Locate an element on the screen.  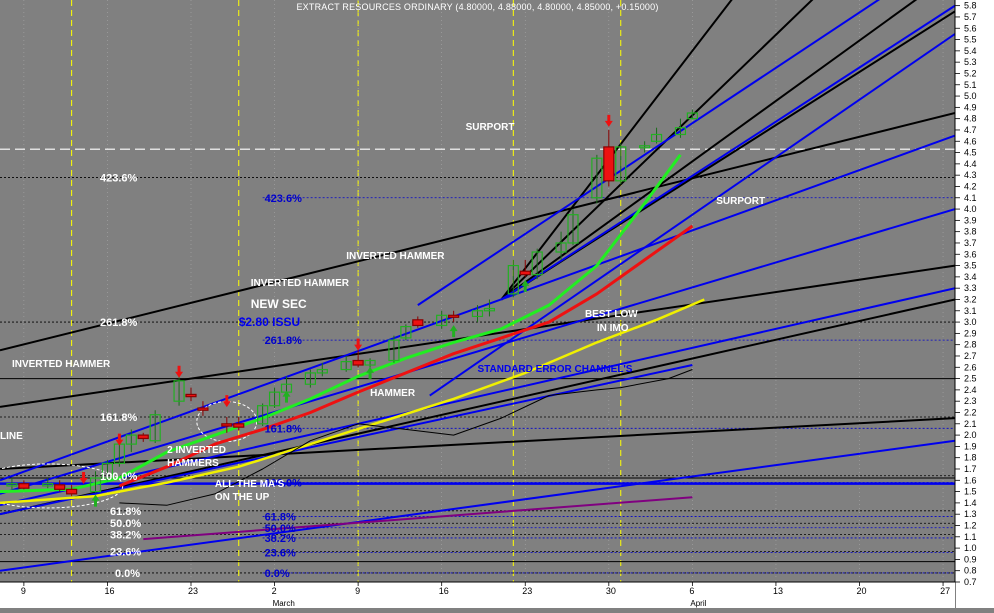
chart-annotation: HAMMERS is located at coordinates (193, 464).